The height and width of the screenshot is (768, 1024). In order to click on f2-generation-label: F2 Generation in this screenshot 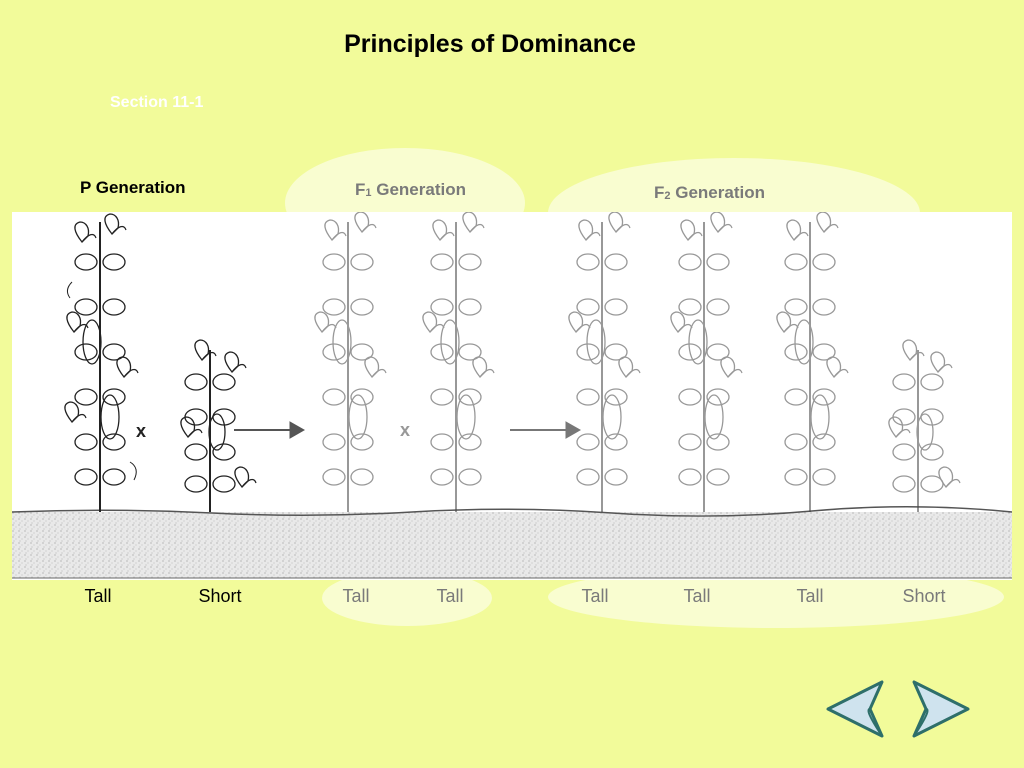, I will do `click(709, 192)`.